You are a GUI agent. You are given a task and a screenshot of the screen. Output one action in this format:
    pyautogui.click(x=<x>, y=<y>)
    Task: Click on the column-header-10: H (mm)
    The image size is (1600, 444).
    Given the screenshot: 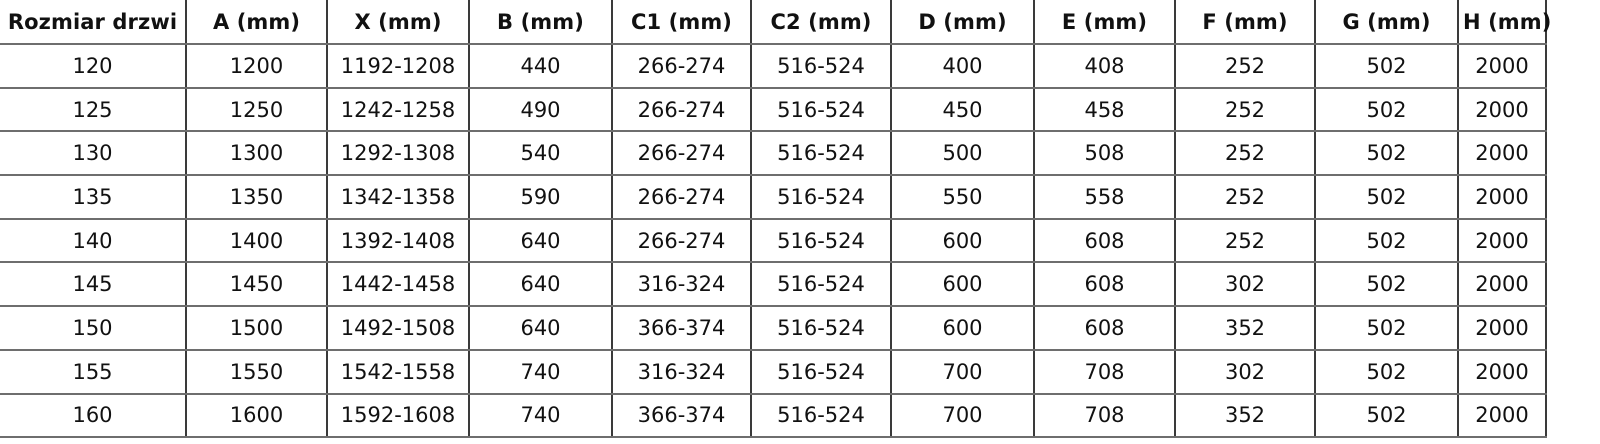 What is the action you would take?
    pyautogui.click(x=1504, y=22)
    